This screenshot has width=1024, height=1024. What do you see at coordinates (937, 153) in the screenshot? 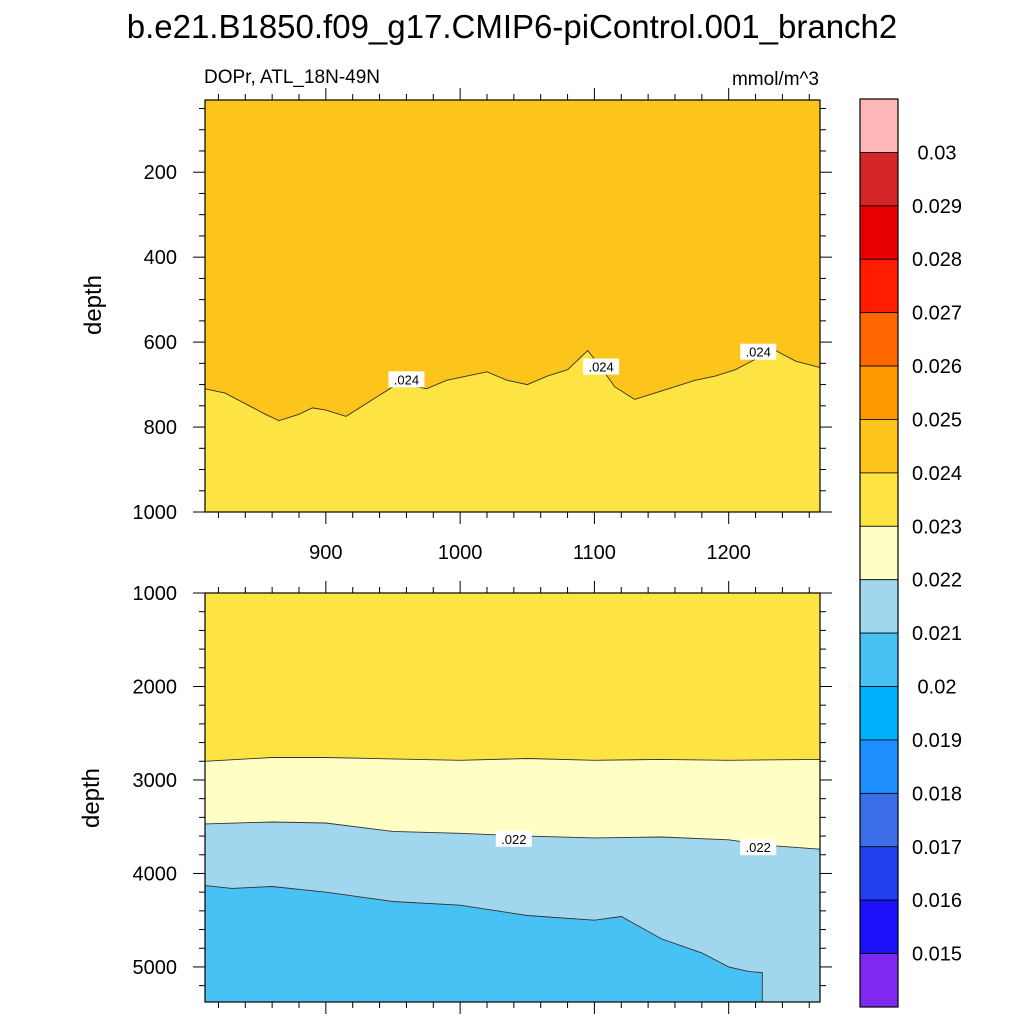
I see `colorbar-label: 0.03` at bounding box center [937, 153].